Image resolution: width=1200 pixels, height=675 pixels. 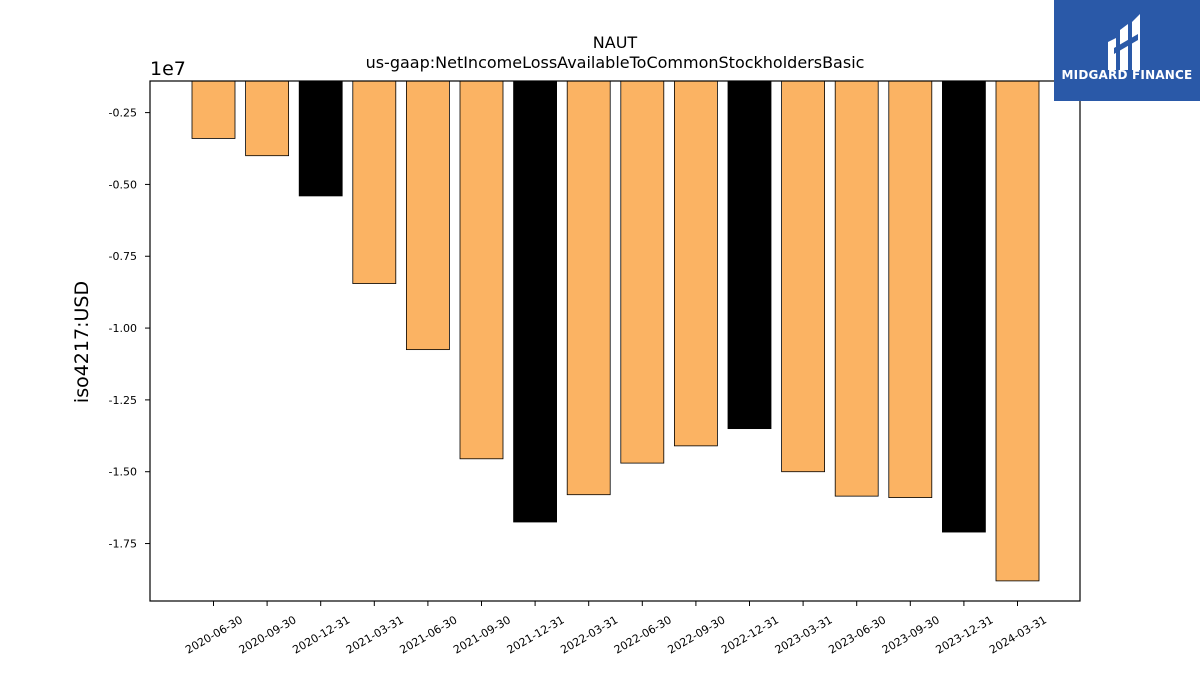 I want to click on logo-brand-text: MIDGARD FINANCE, so click(x=1127, y=75).